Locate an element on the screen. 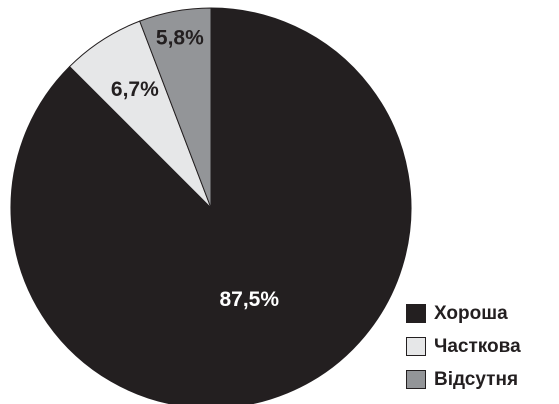 This screenshot has width=559, height=404. chart-legend: Хороша Часткова Відсутня is located at coordinates (463, 351).